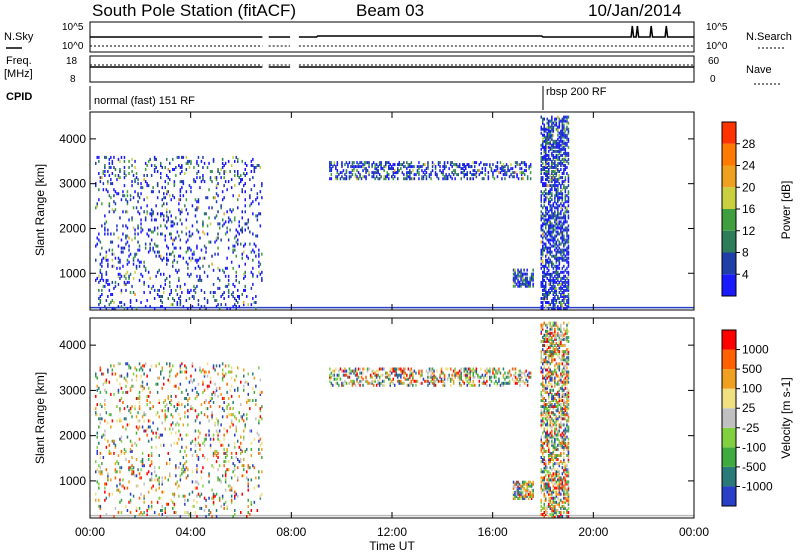 This screenshot has width=800, height=554. Describe the element at coordinates (729, 198) in the screenshot. I see `colorbar-swatch` at that location.